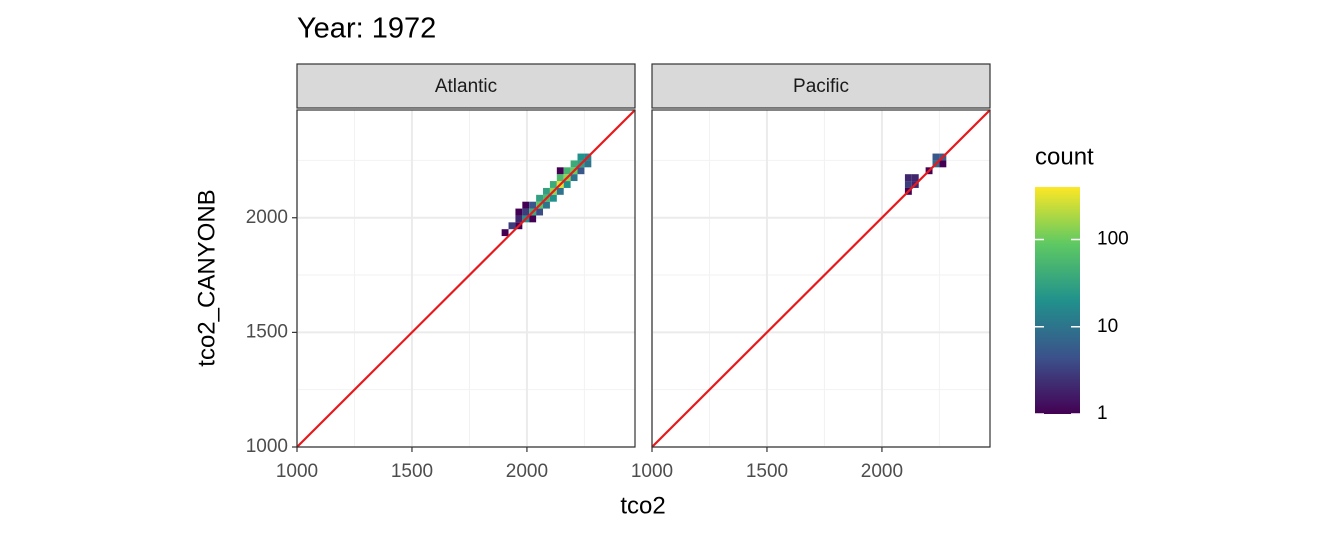 The width and height of the screenshot is (1344, 542). I want to click on y-tick-label: 2000, so click(267, 217).